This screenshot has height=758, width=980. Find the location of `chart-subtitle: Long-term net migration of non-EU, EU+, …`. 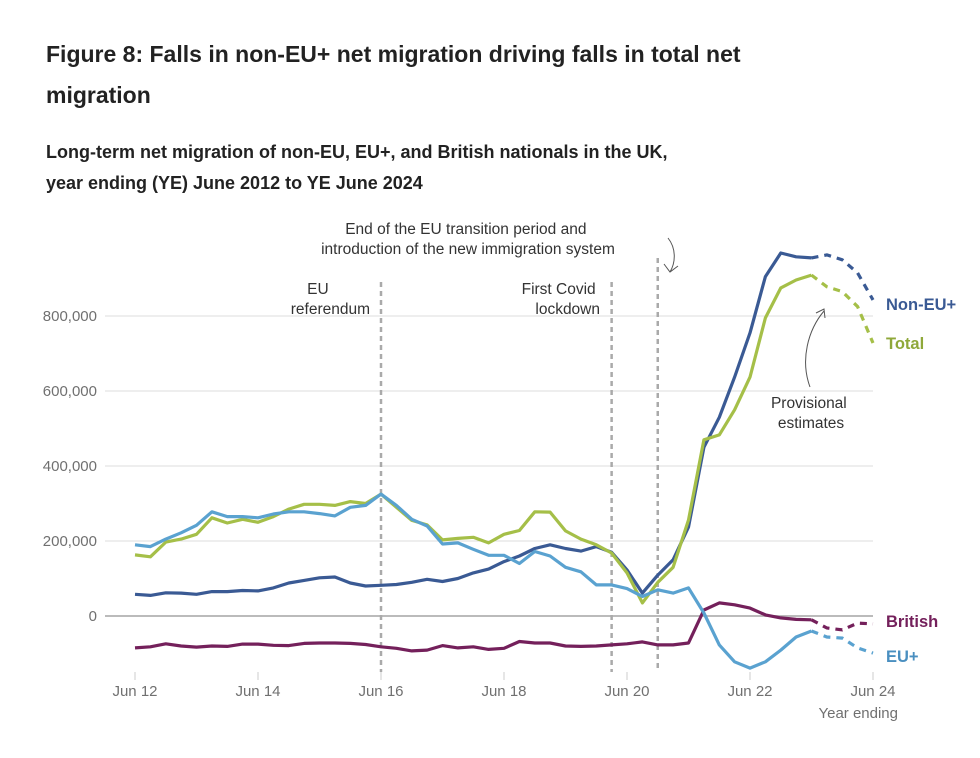

chart-subtitle: Long-term net migration of non-EU, EU+, … is located at coordinates (456, 168).